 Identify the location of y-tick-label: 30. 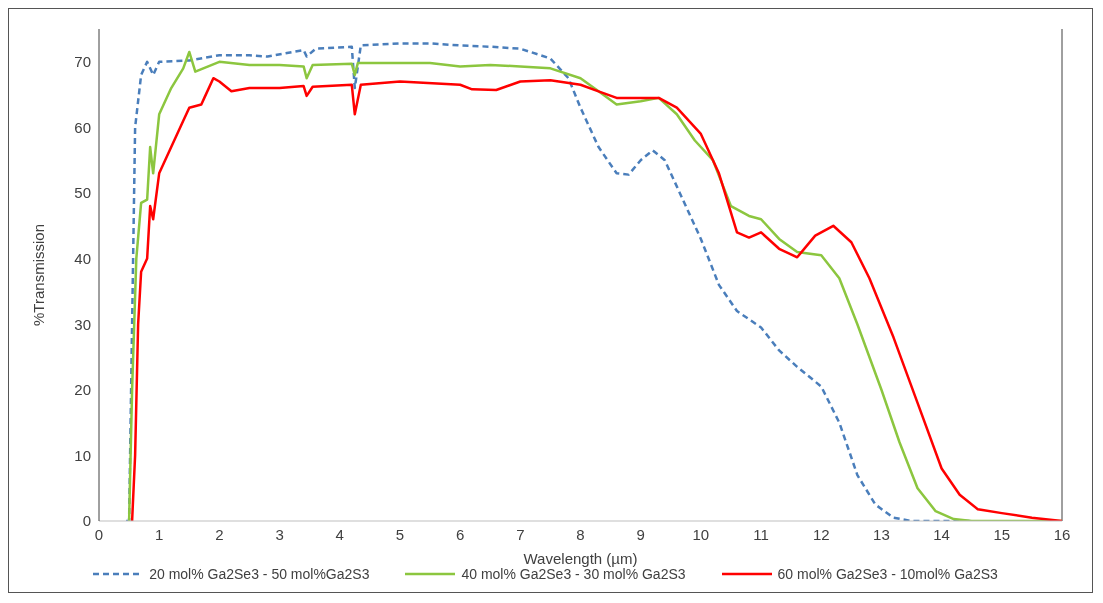
(82, 324).